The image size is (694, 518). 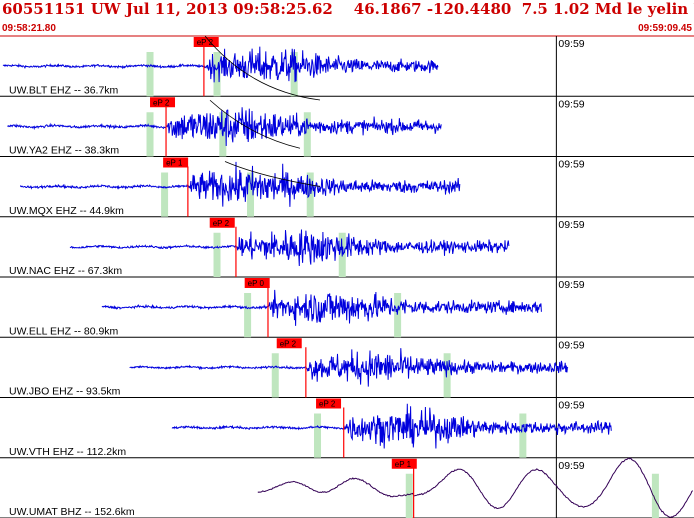 What do you see at coordinates (64, 151) in the screenshot?
I see `channel-label: UW.YA2 EHZ -- 38.3km` at bounding box center [64, 151].